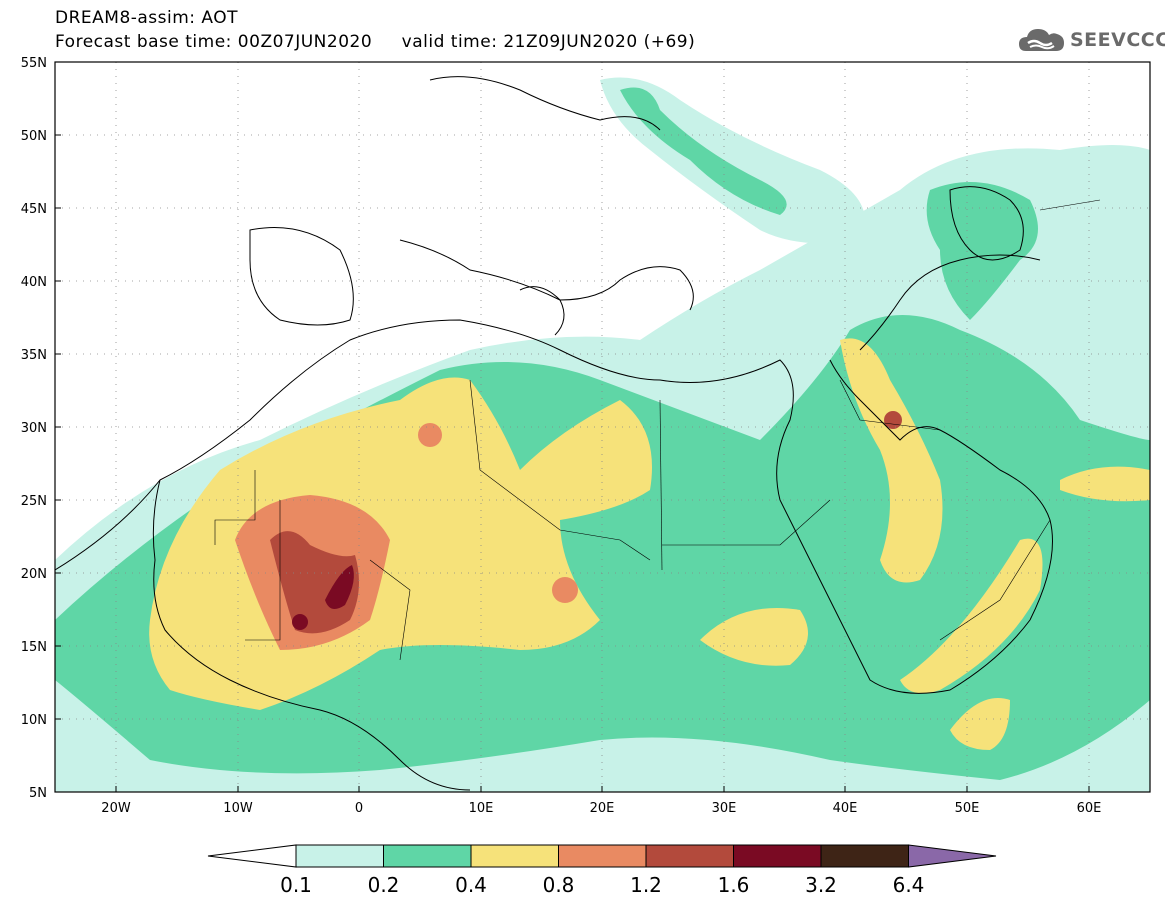 The height and width of the screenshot is (905, 1165). I want to click on colorbar, so click(602, 856).